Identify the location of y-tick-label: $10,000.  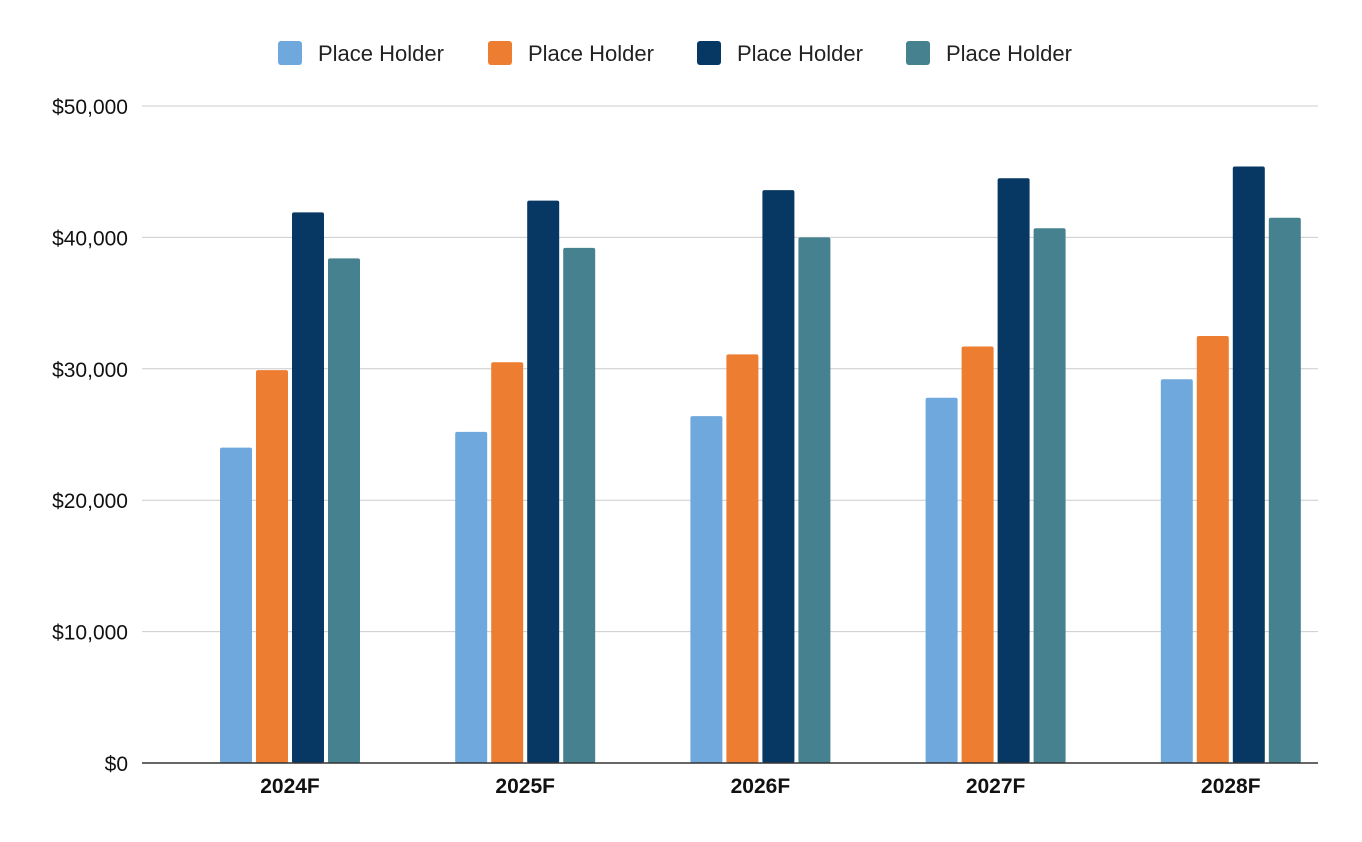
(90, 633).